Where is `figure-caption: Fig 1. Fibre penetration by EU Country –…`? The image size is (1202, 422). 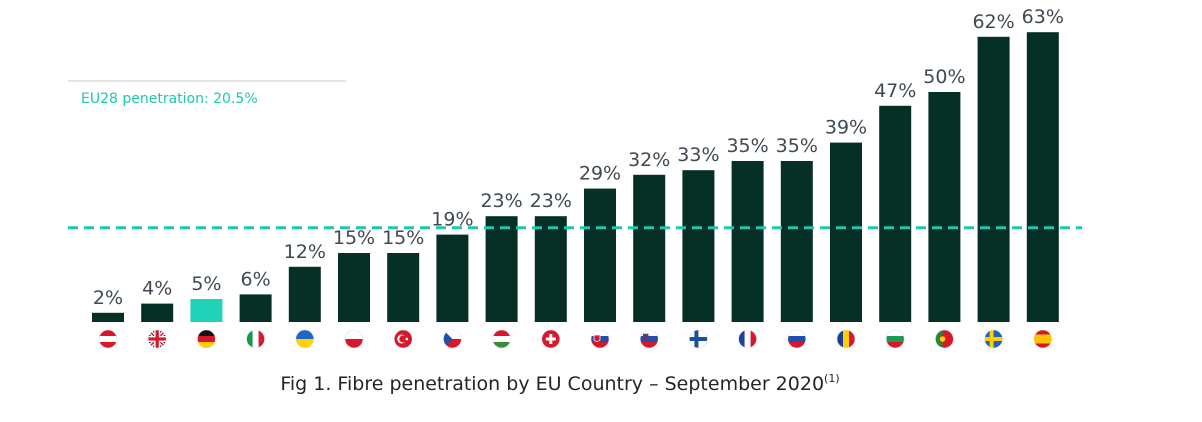
figure-caption: Fig 1. Fibre penetration by EU Country –… is located at coordinates (560, 383).